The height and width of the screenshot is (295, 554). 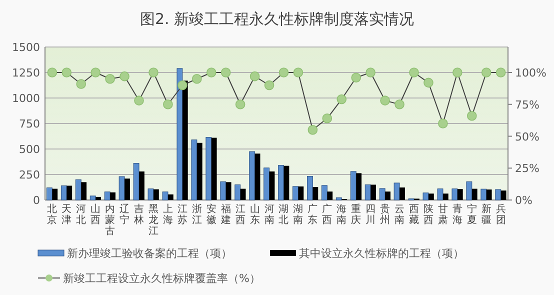 What do you see at coordinates (277, 19) in the screenshot?
I see `chart-title: 图2. 新竣工工程永久性标牌制度落实情况` at bounding box center [277, 19].